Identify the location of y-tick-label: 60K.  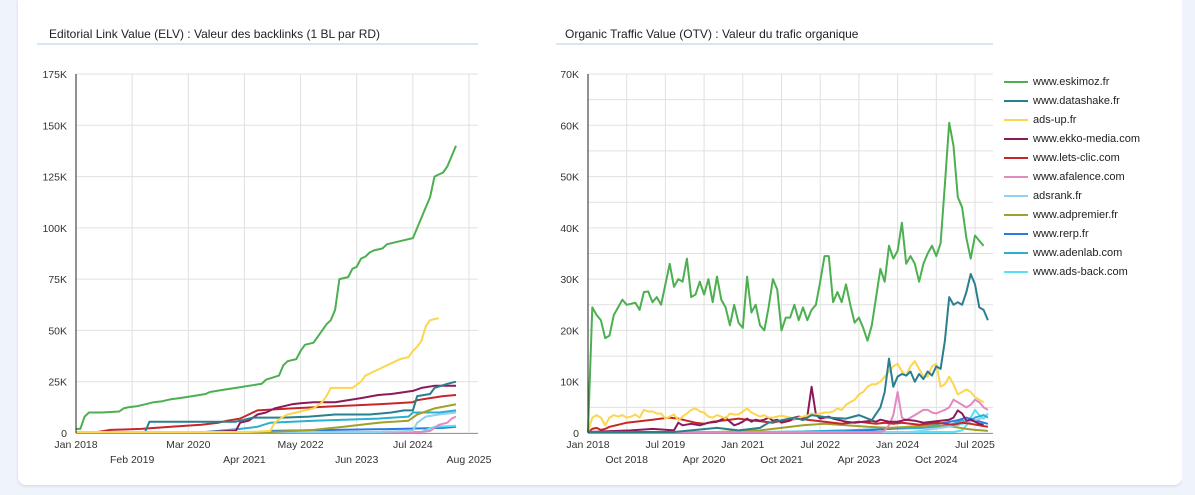
(569, 126).